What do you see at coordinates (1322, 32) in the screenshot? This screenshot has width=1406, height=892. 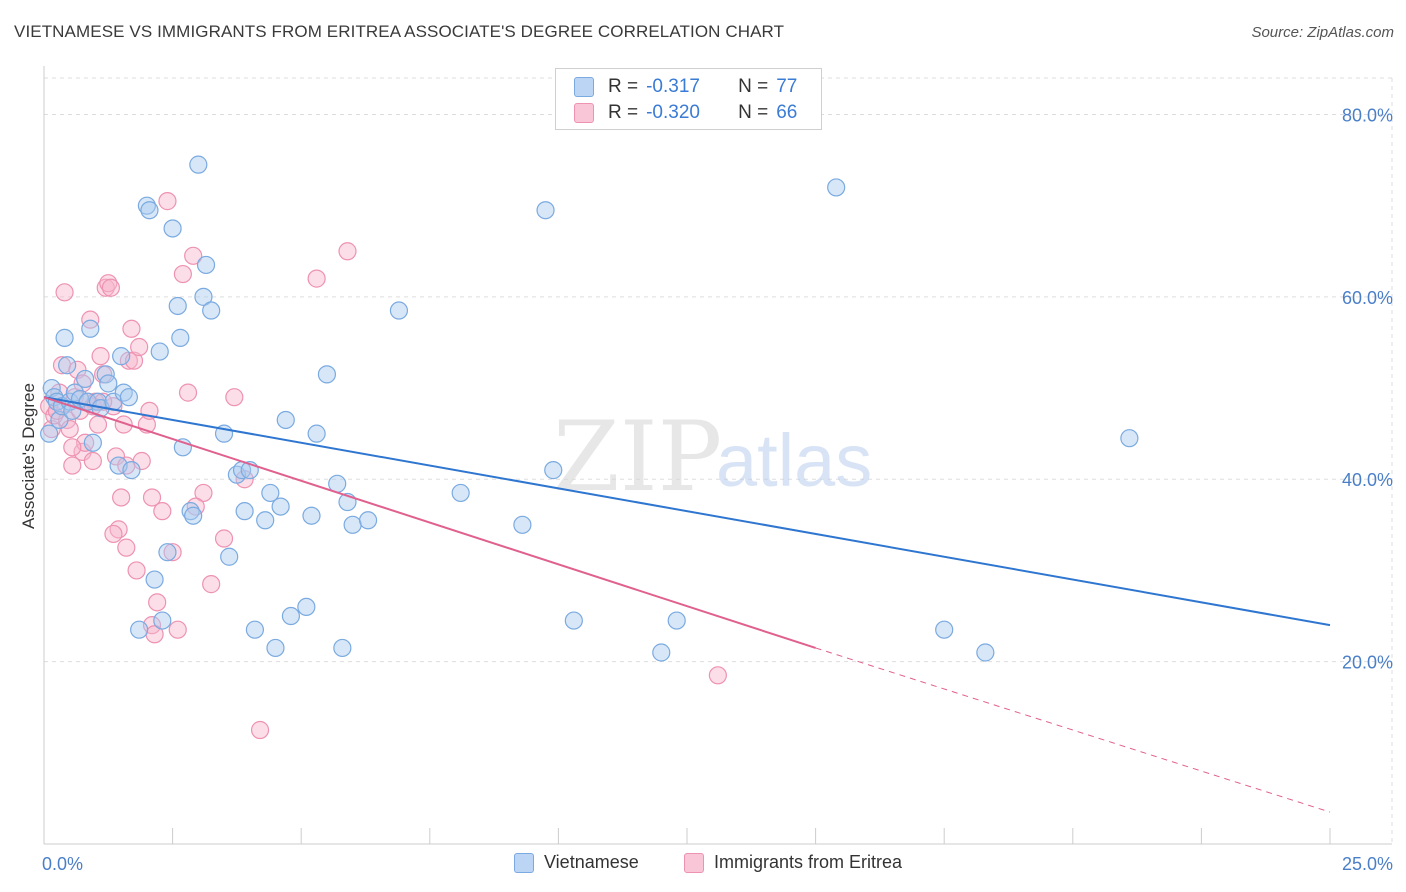 I see `source-label: Source: ZipAtlas.com` at bounding box center [1322, 32].